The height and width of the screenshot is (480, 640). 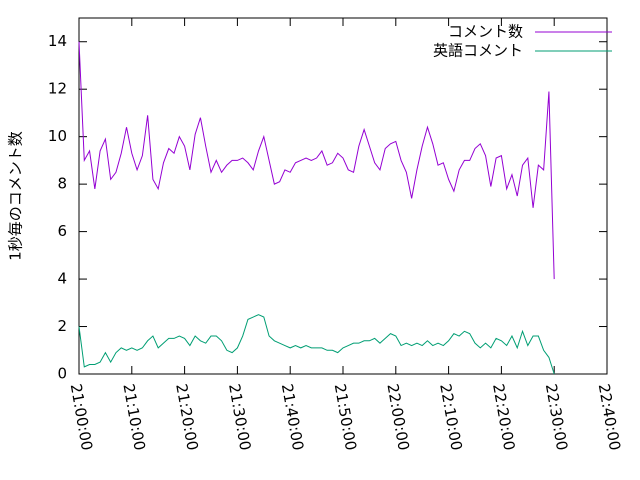 What do you see at coordinates (316, 344) in the screenshot?
I see `series-line` at bounding box center [316, 344].